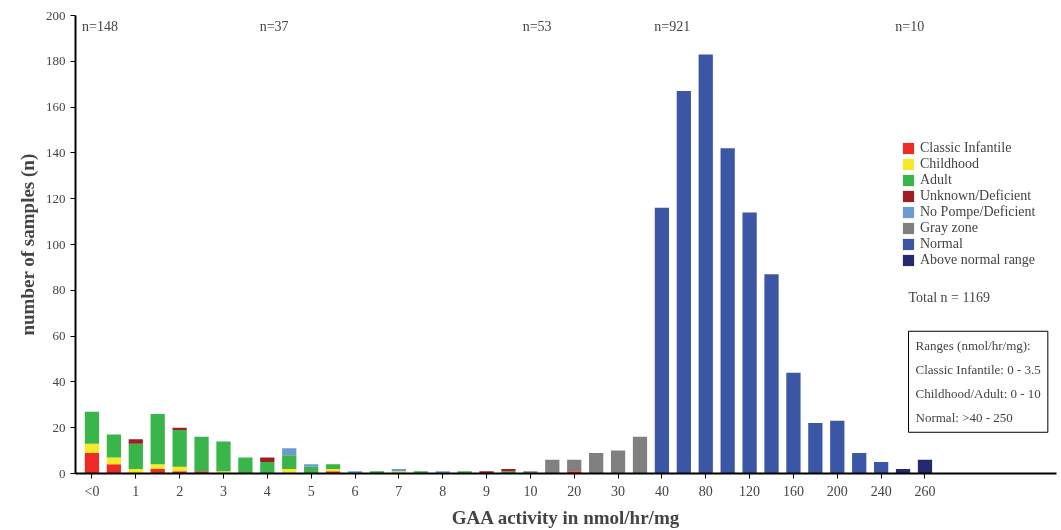 The image size is (1061, 530). I want to click on x-tick-label: 10, so click(530, 491).